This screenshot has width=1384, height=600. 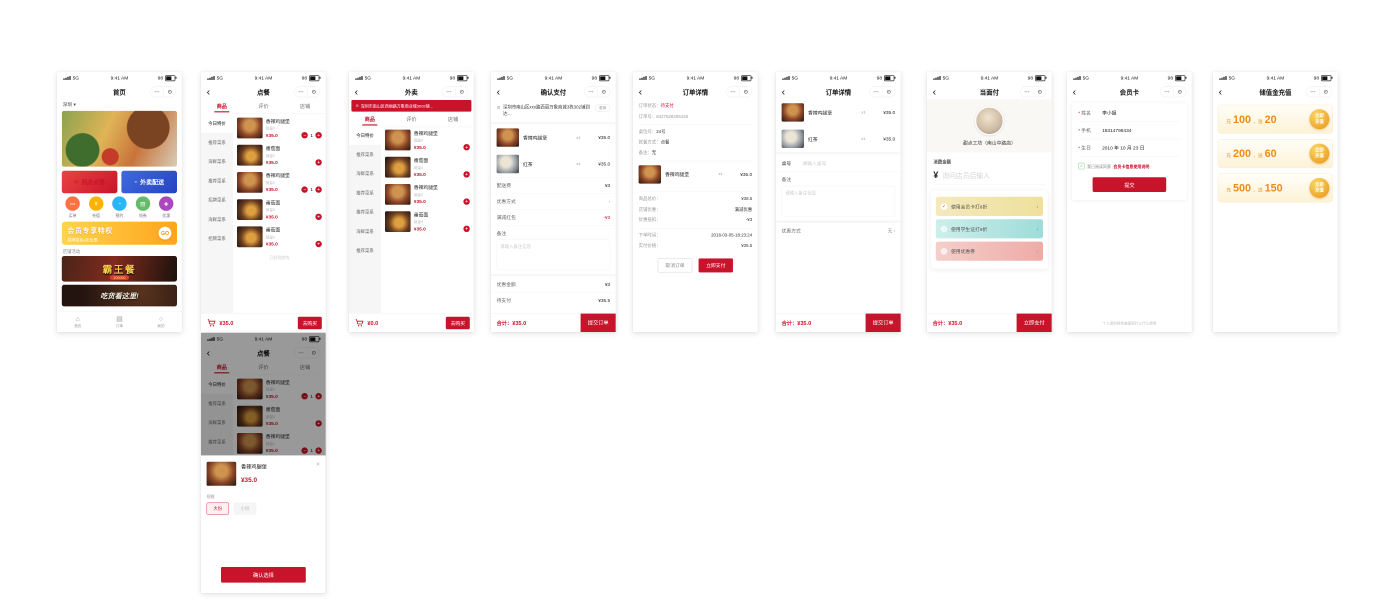 I want to click on checkout-button: 去购买, so click(x=309, y=322).